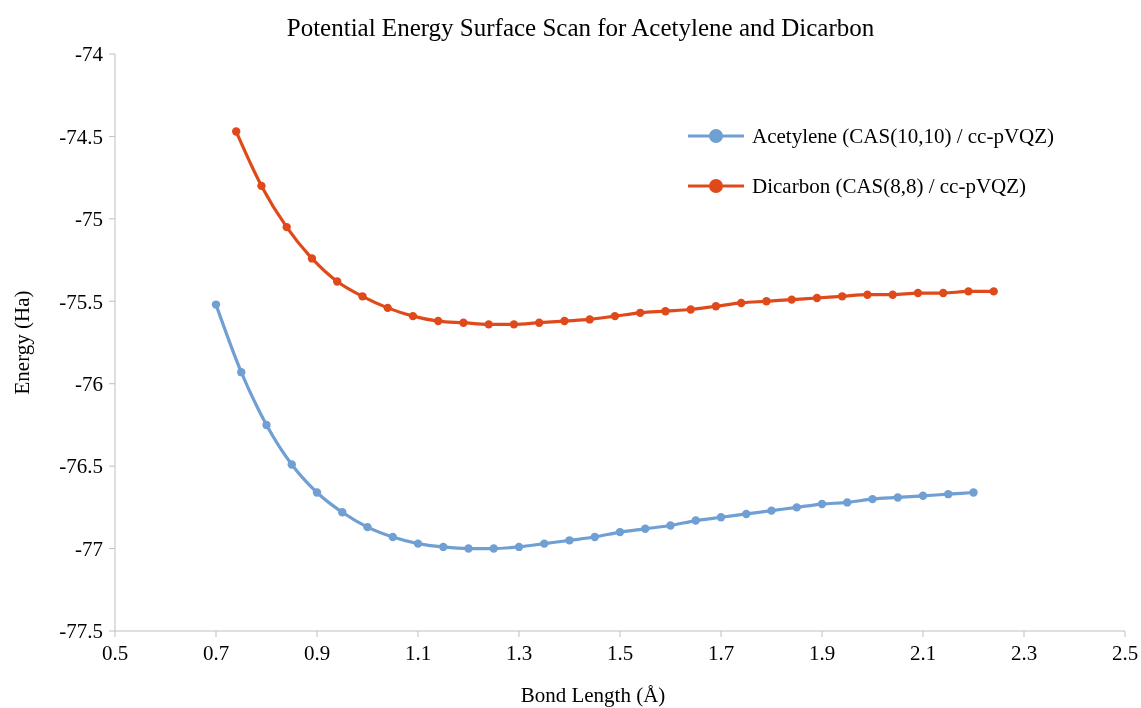 The image size is (1141, 708). What do you see at coordinates (81, 136) in the screenshot?
I see `y-tick-label: -74.5` at bounding box center [81, 136].